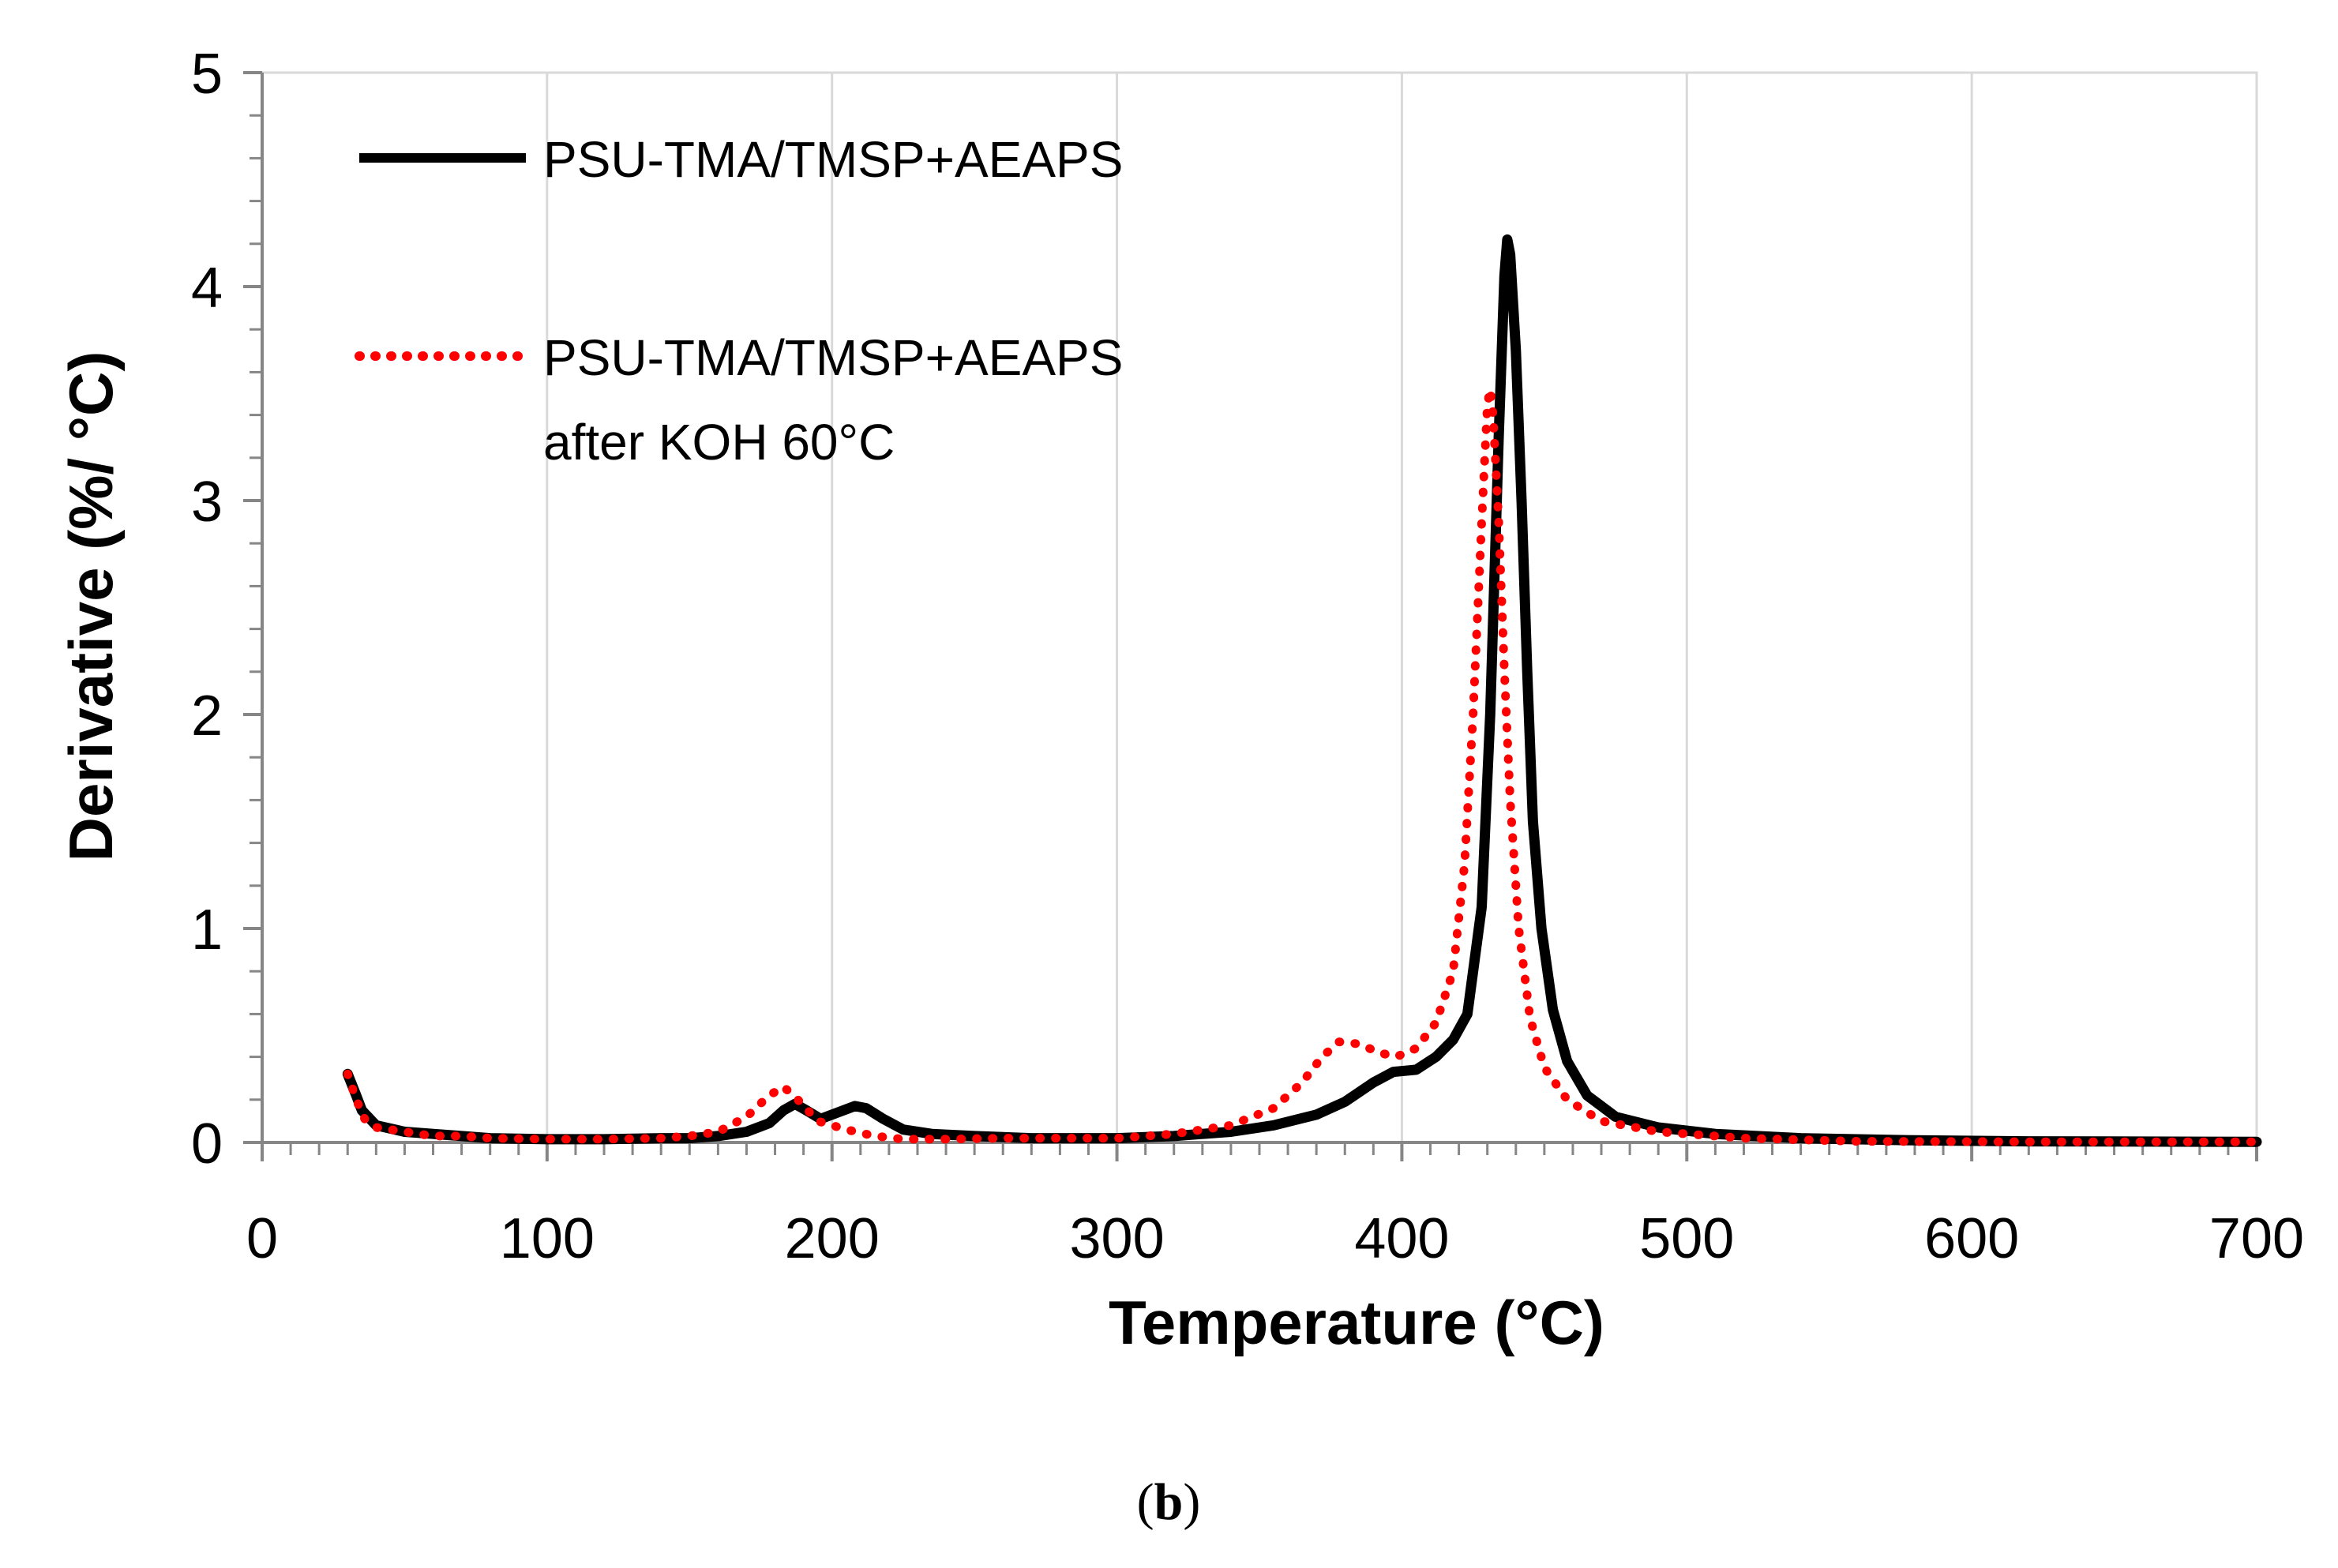  What do you see at coordinates (207, 1144) in the screenshot?
I see `y-tick-label-0: 0` at bounding box center [207, 1144].